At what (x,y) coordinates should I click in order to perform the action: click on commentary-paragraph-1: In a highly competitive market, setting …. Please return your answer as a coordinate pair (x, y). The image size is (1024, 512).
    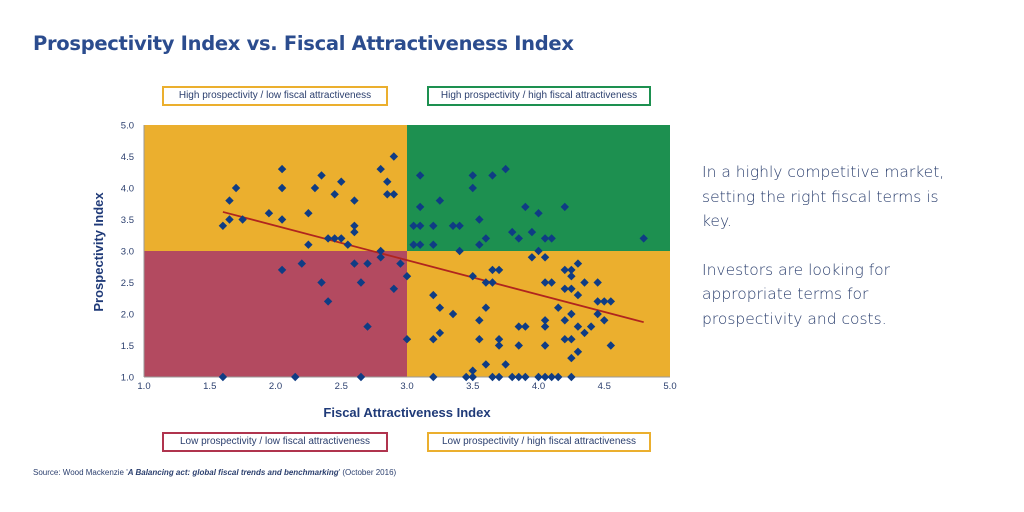
    Looking at the image, I should click on (823, 196).